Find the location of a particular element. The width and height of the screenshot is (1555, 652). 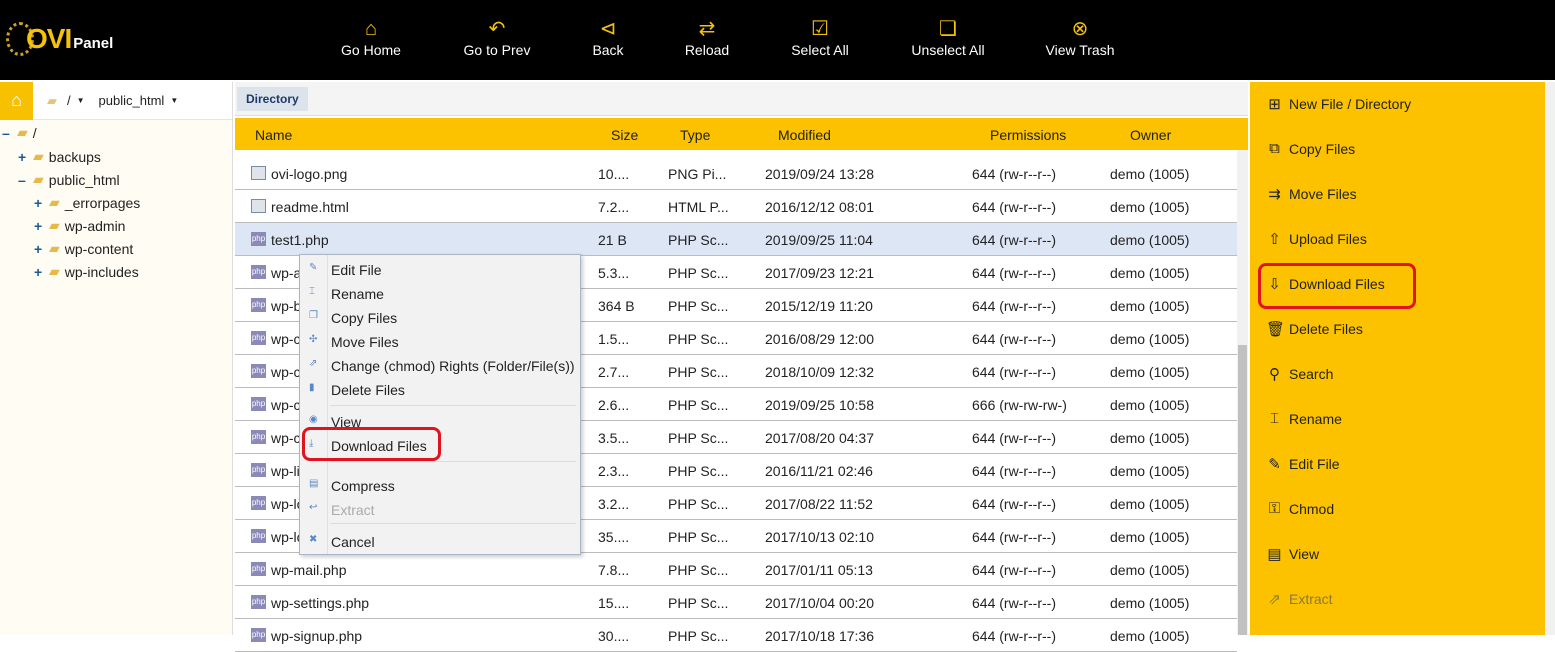

chmod-icon: ⚿ is located at coordinates (1274, 508).